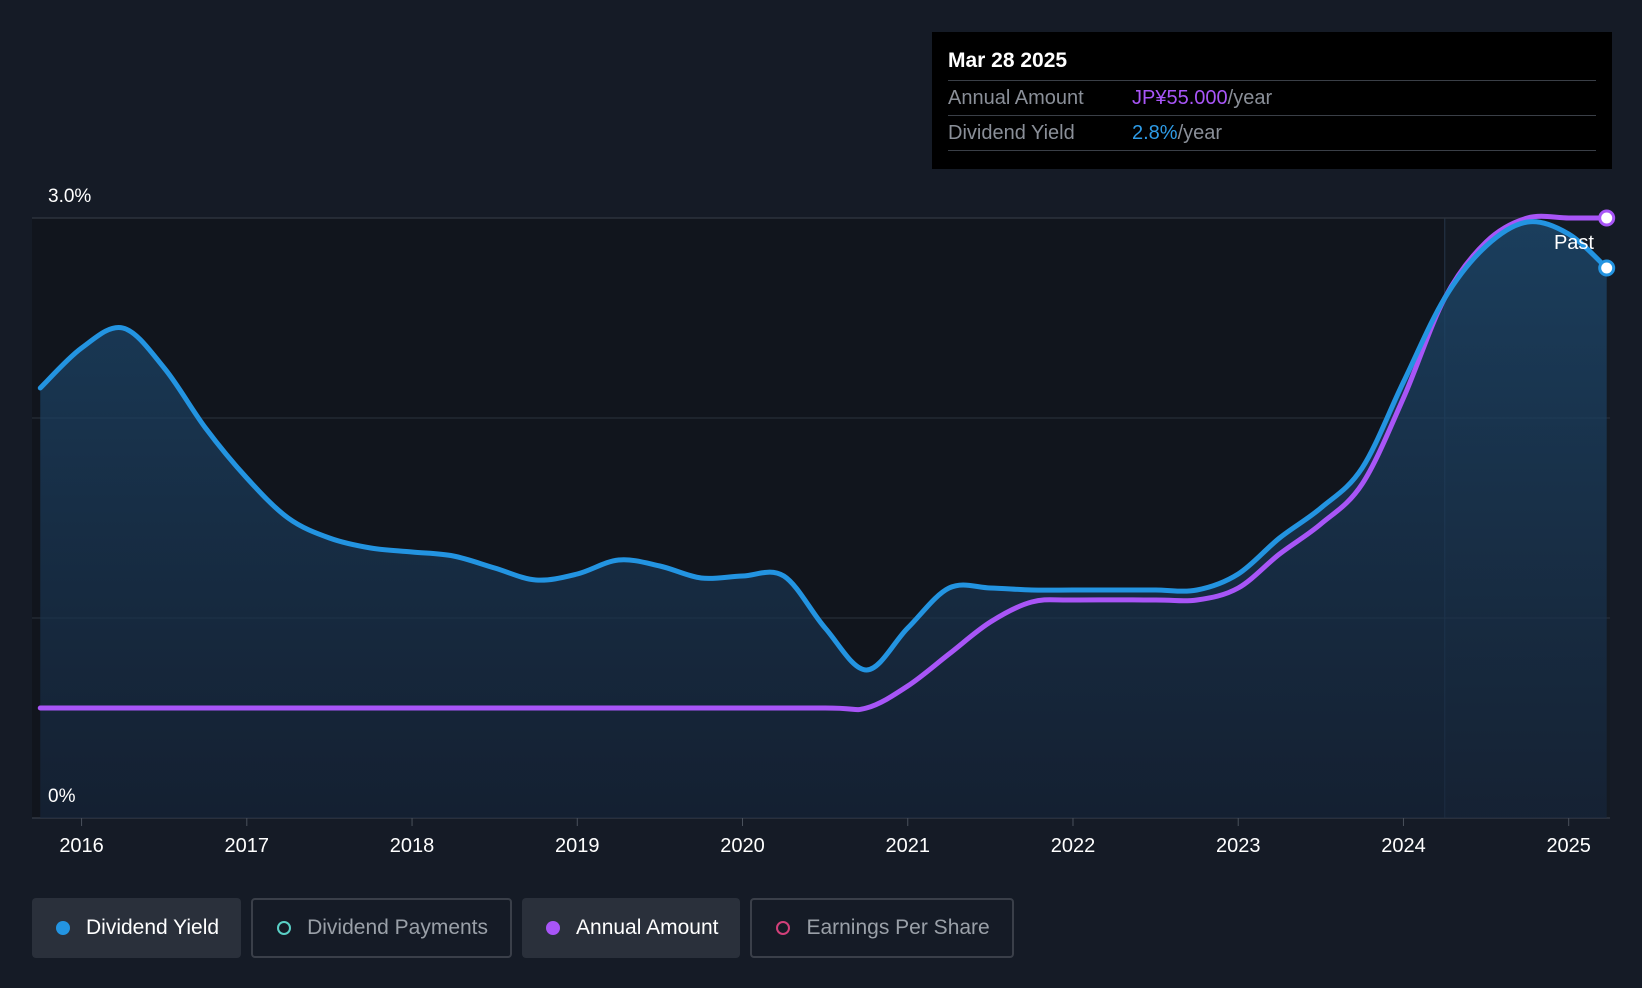  I want to click on annual-amount-end-marker, so click(1607, 218).